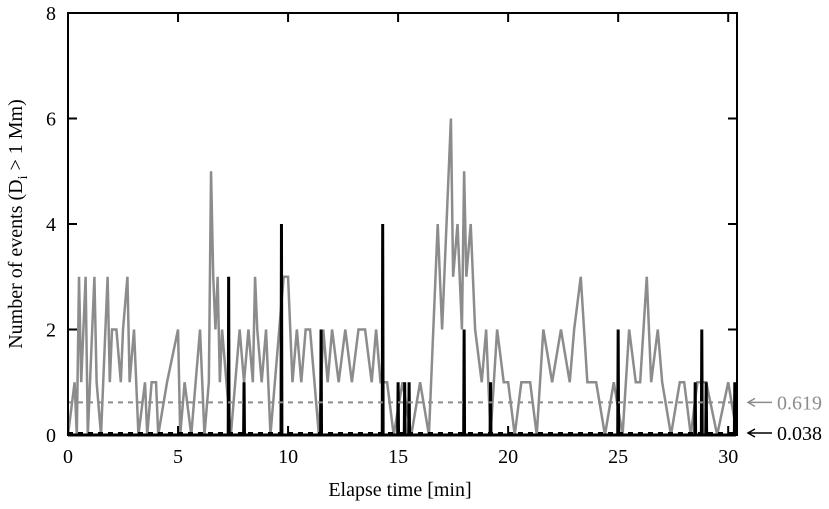 This screenshot has width=829, height=509. I want to click on y-tick-label: 4, so click(51, 225).